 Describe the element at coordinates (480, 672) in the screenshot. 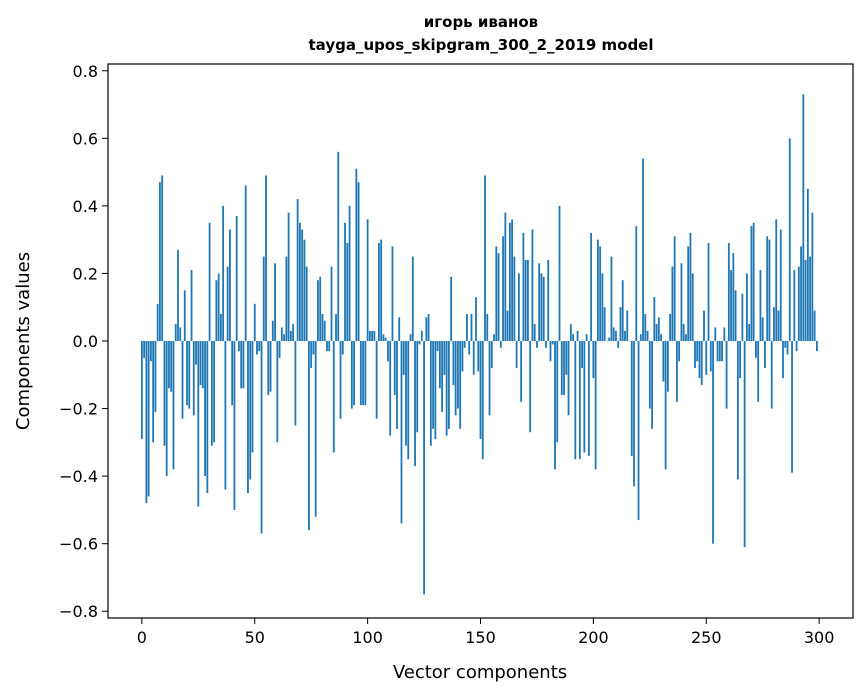

I see `x-axis-label: Vector components` at that location.